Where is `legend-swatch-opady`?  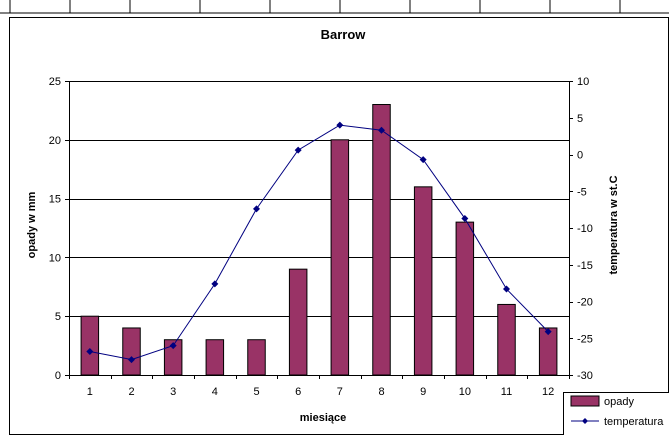
legend-swatch-opady is located at coordinates (585, 401).